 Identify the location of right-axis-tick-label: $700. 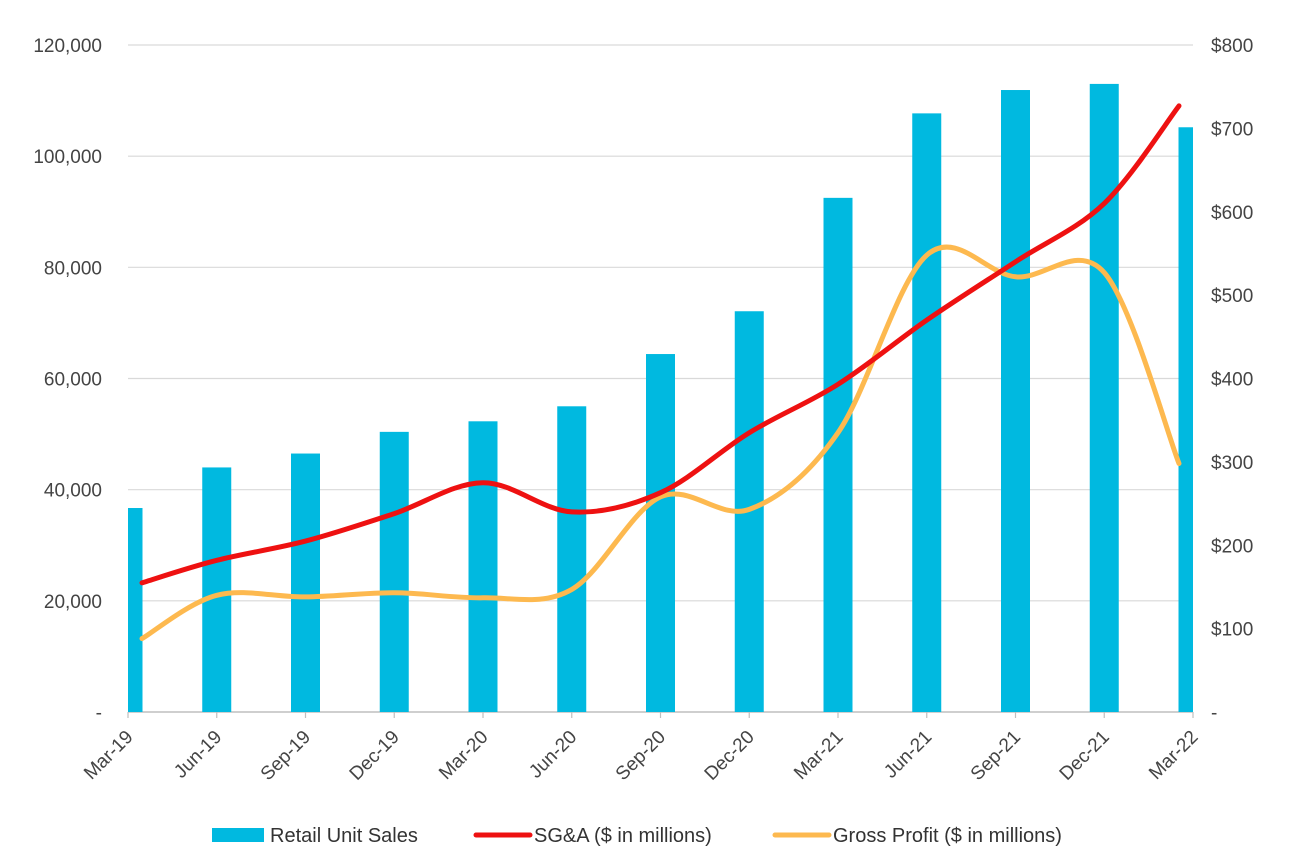
(1232, 129).